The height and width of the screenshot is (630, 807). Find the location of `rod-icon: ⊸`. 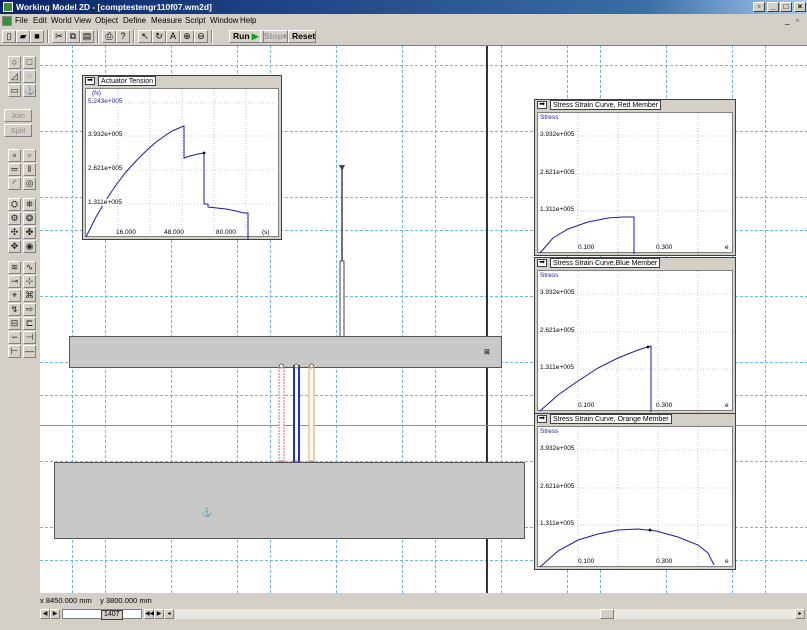

rod-icon: ⊸ is located at coordinates (14, 281).